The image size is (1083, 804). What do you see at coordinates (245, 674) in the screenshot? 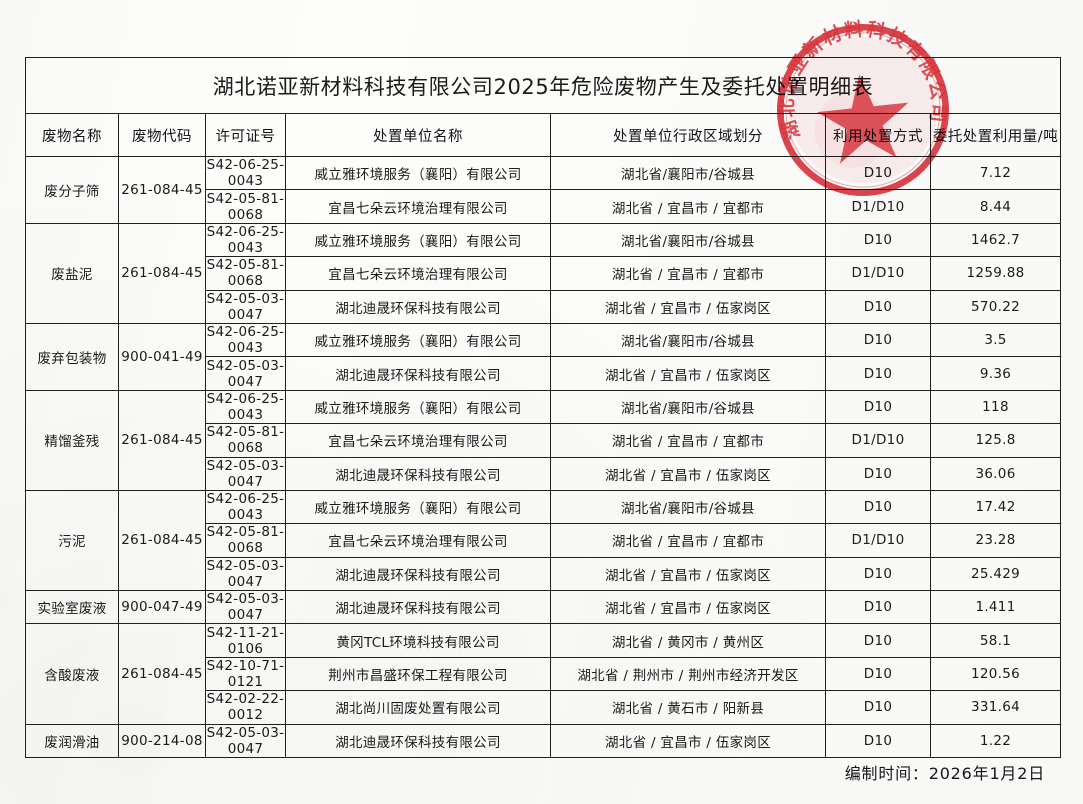
I see `cell-permit-no: S42-10-71-0121` at bounding box center [245, 674].